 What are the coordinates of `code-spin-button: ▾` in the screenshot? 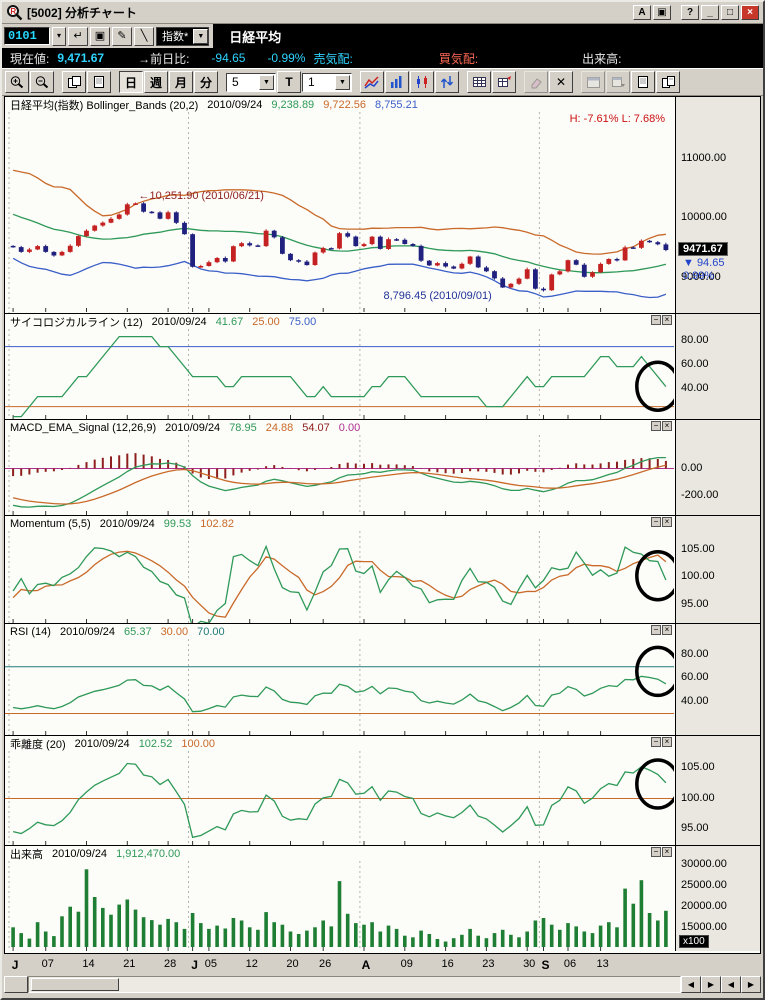 It's located at (59, 36).